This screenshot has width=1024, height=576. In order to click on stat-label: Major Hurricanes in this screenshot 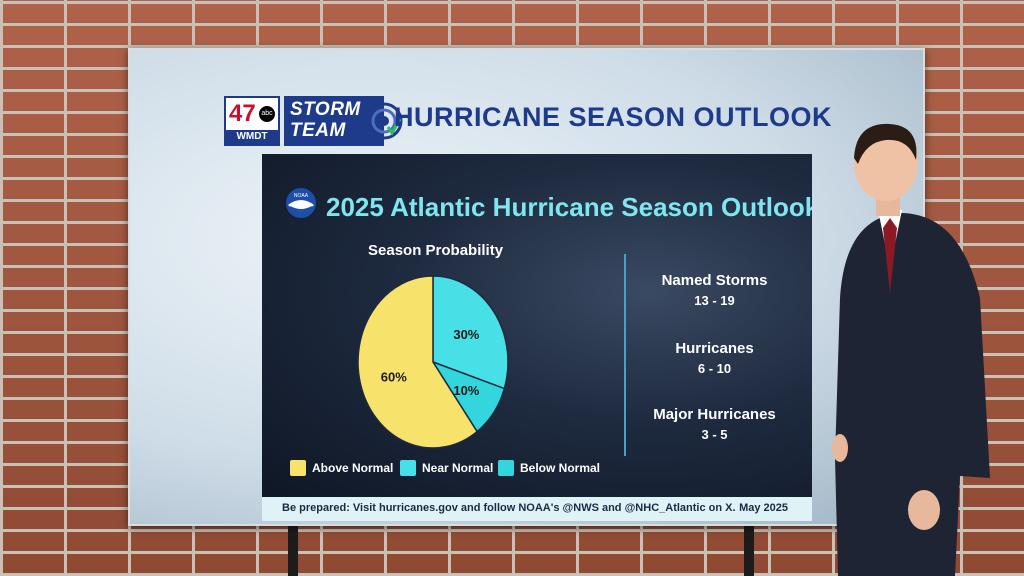, I will do `click(714, 414)`.